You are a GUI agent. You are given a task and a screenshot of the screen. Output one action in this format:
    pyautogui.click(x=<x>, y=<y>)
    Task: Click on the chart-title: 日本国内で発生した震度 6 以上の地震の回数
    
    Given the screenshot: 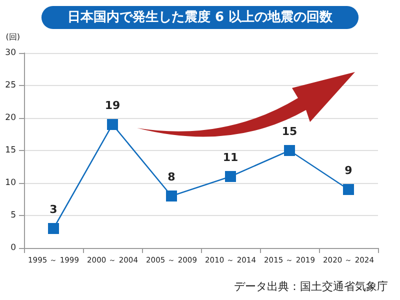 What is the action you would take?
    pyautogui.click(x=200, y=17)
    